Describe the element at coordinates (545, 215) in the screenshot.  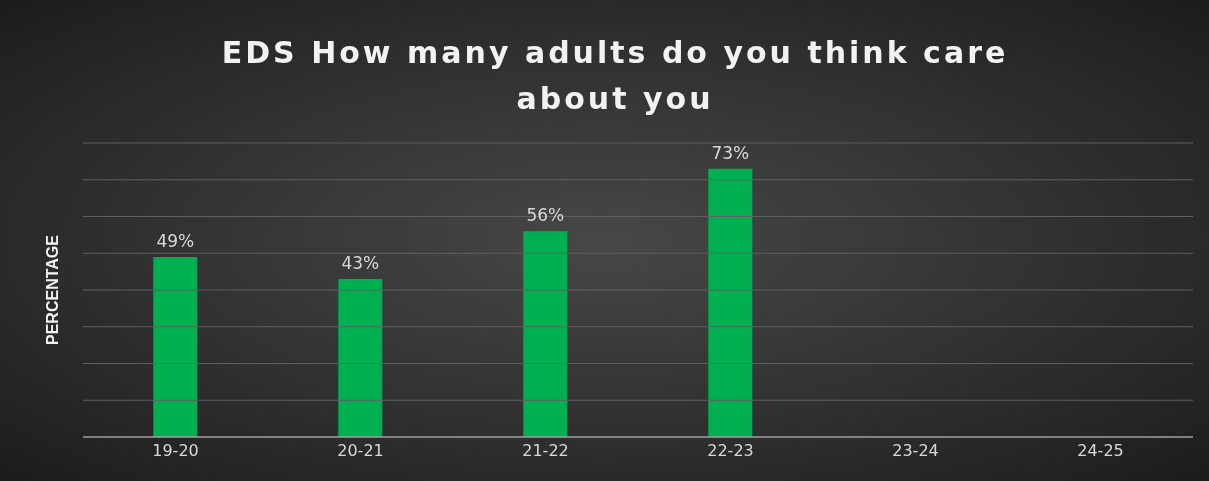
I see `data-label: 56%` at that location.